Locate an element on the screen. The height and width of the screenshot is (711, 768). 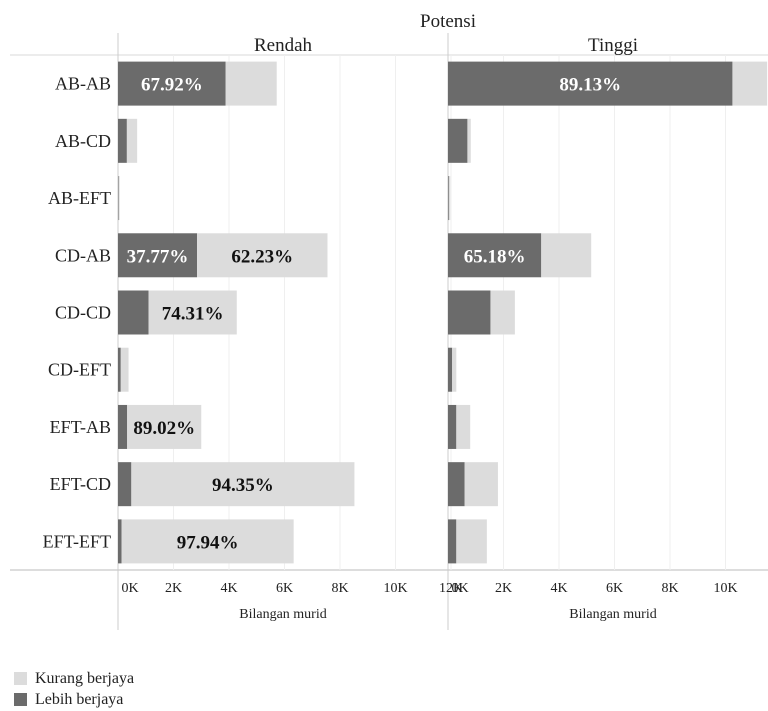
legend-item-lebih: Lebih berjaya is located at coordinates (74, 699).